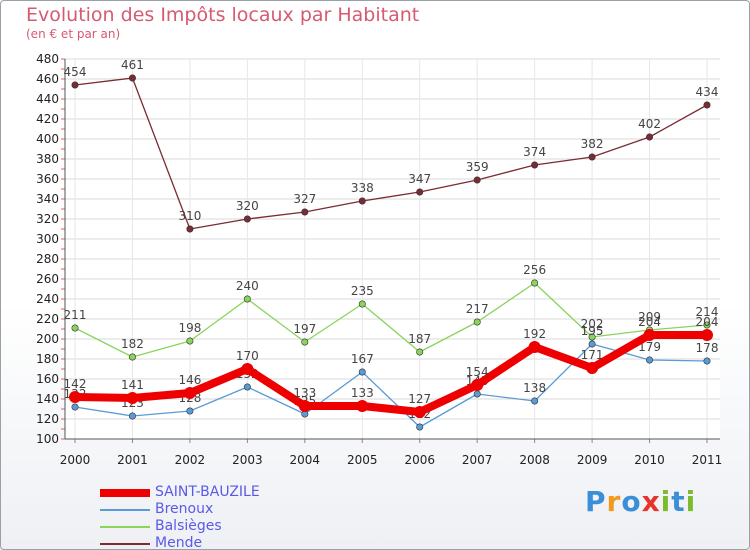  What do you see at coordinates (649, 347) in the screenshot?
I see `data-label-brenoux: 179` at bounding box center [649, 347].